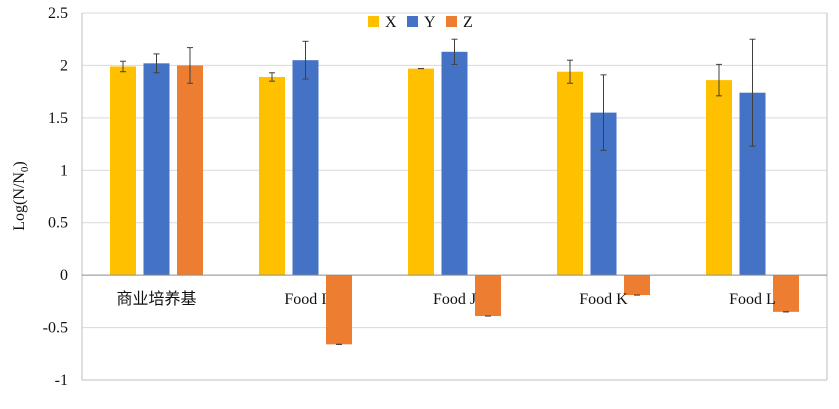  I want to click on y-tick-labels: -1 -0.5 0 0.5 1 1.5 2 2.5, so click(55, 197).